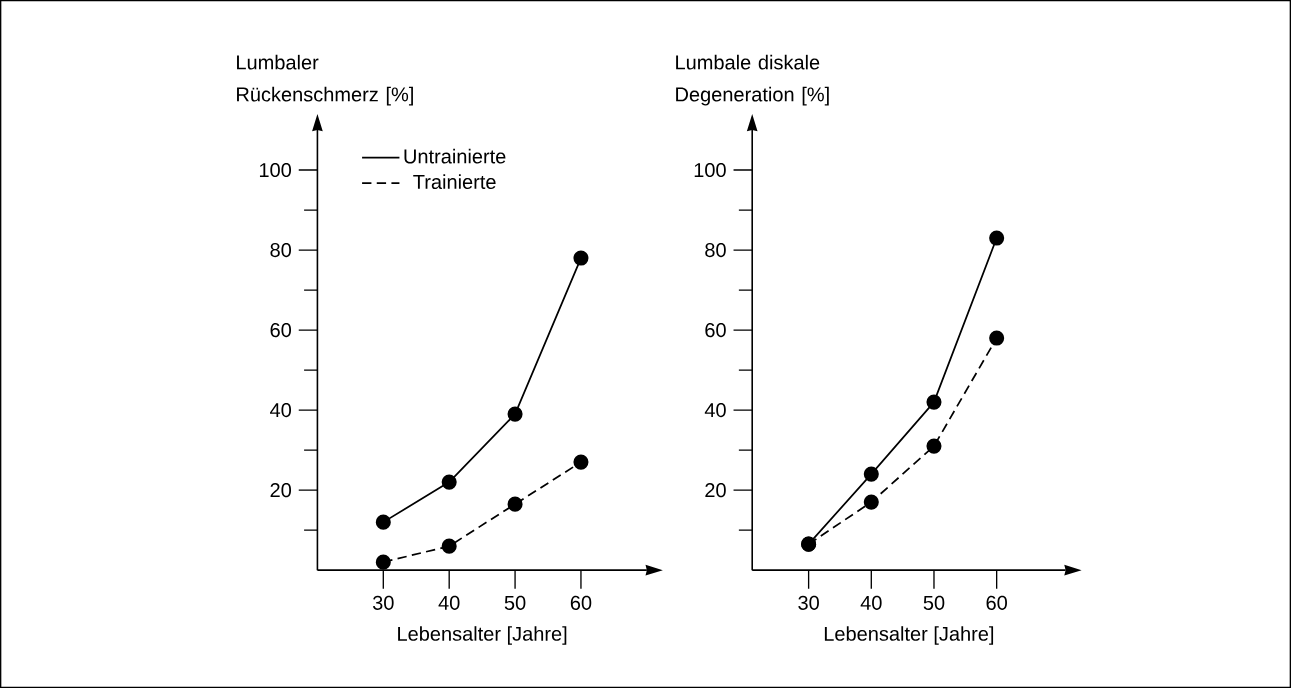 The image size is (1291, 688). Describe the element at coordinates (325, 80) in the screenshot. I see `y-axis-title: Lumbaler Rückenschmerz [%]` at that location.